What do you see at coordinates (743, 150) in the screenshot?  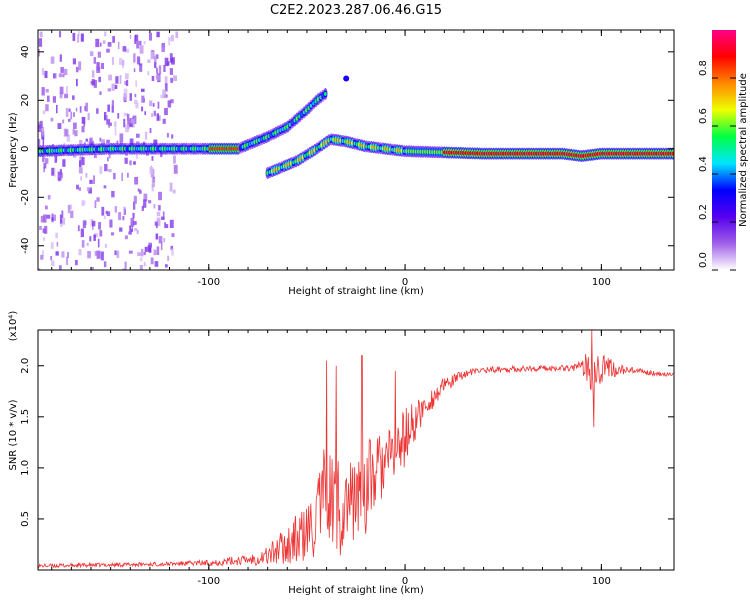 I see `colorbar-label: Normalized spectral amplitude` at bounding box center [743, 150].